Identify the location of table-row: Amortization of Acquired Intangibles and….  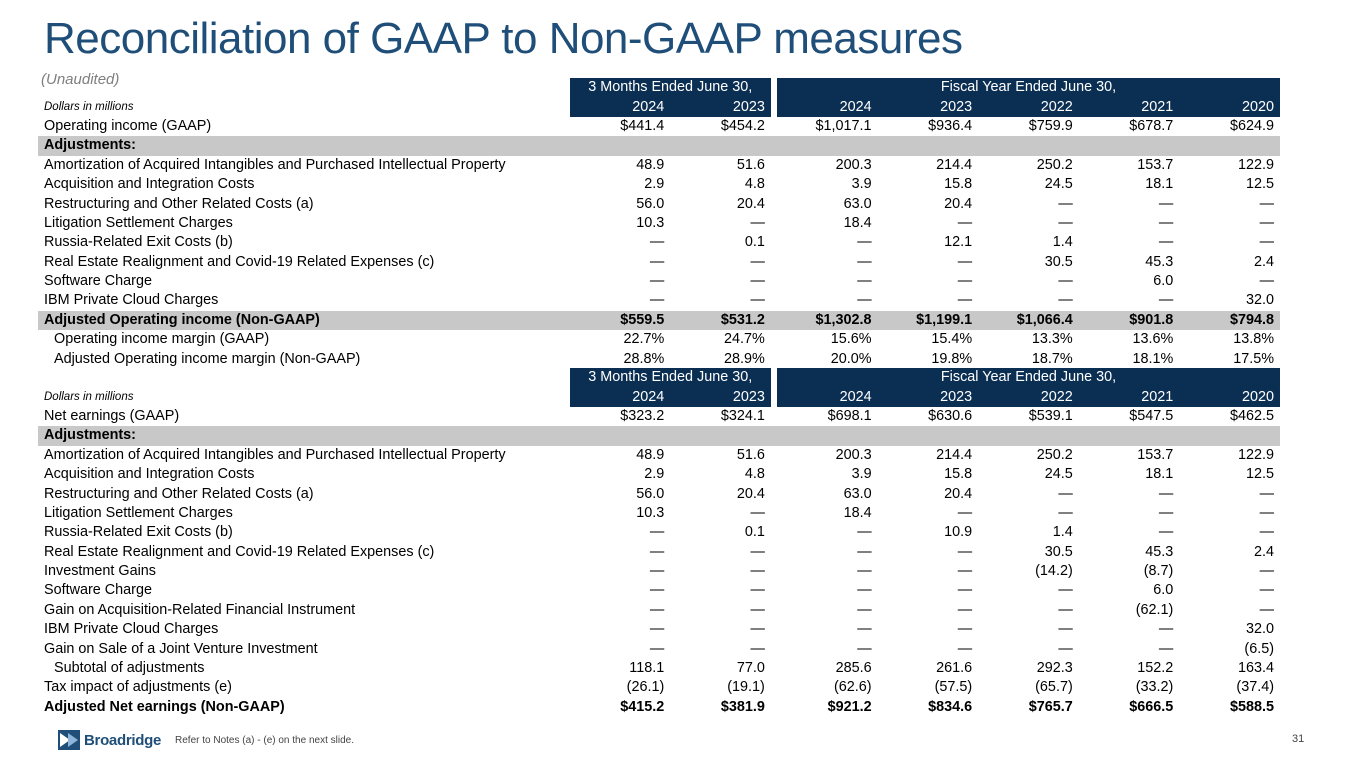
(659, 165).